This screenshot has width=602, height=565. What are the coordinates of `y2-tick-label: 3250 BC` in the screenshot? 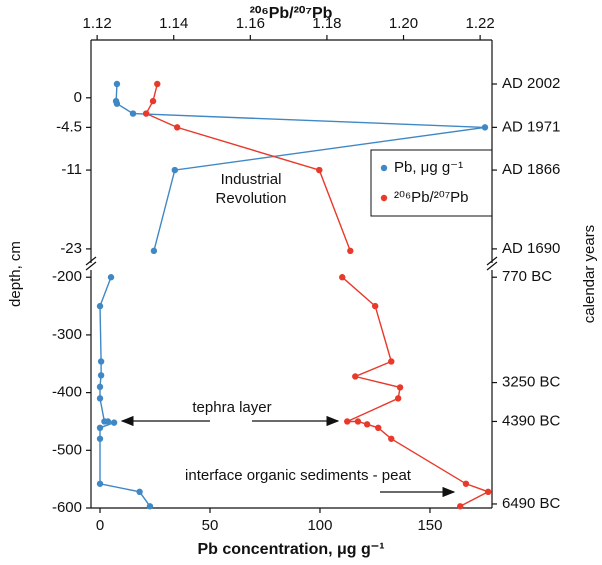 It's located at (531, 382).